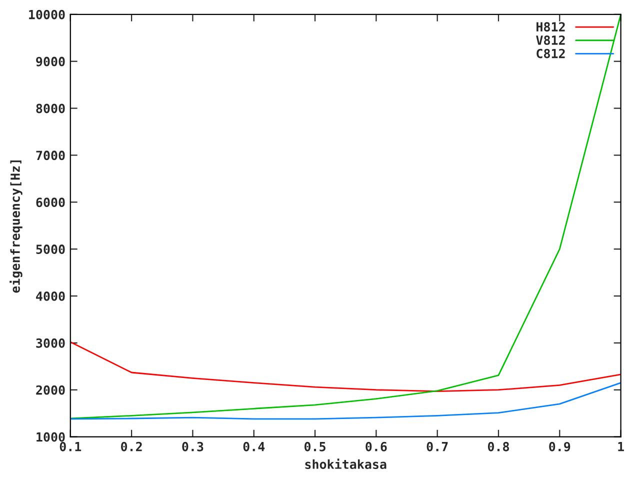 Image resolution: width=640 pixels, height=480 pixels. What do you see at coordinates (345, 463) in the screenshot?
I see `x-axis-title: shokitakasa` at bounding box center [345, 463].